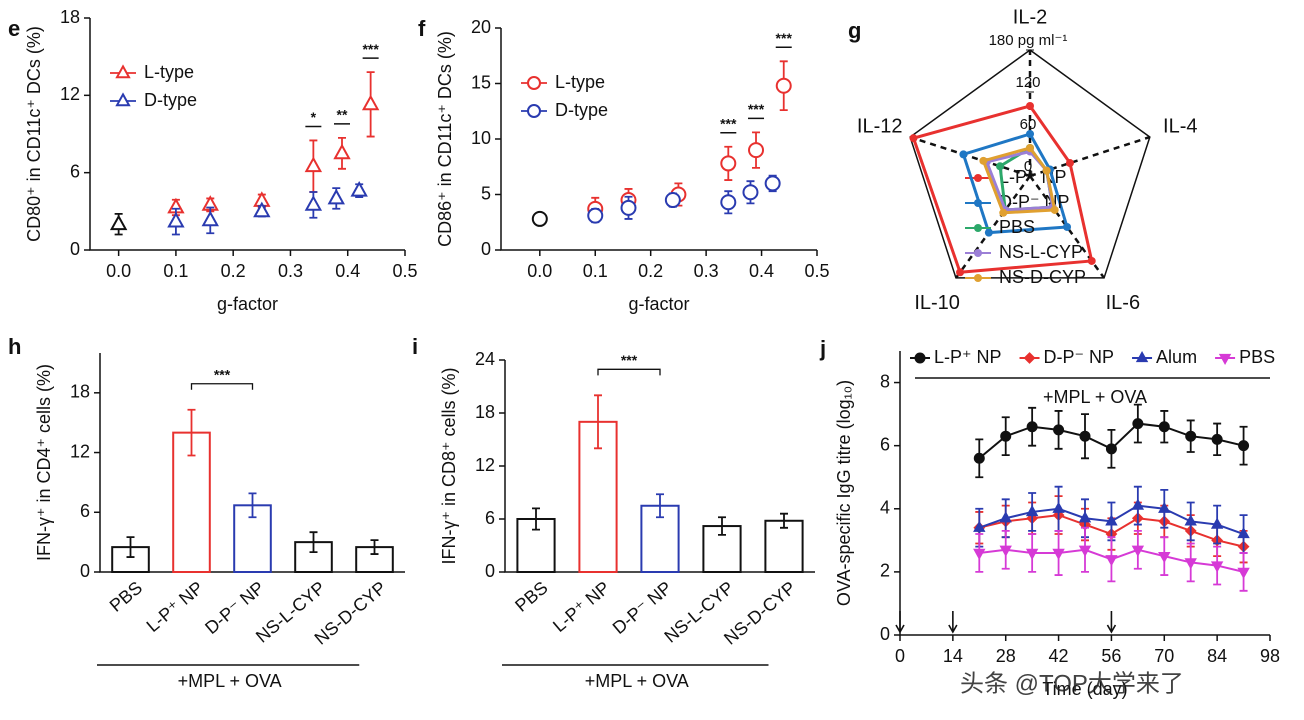 The width and height of the screenshot is (1304, 720). Describe the element at coordinates (650, 271) in the screenshot. I see `x-tick-label: 0.2` at that location.